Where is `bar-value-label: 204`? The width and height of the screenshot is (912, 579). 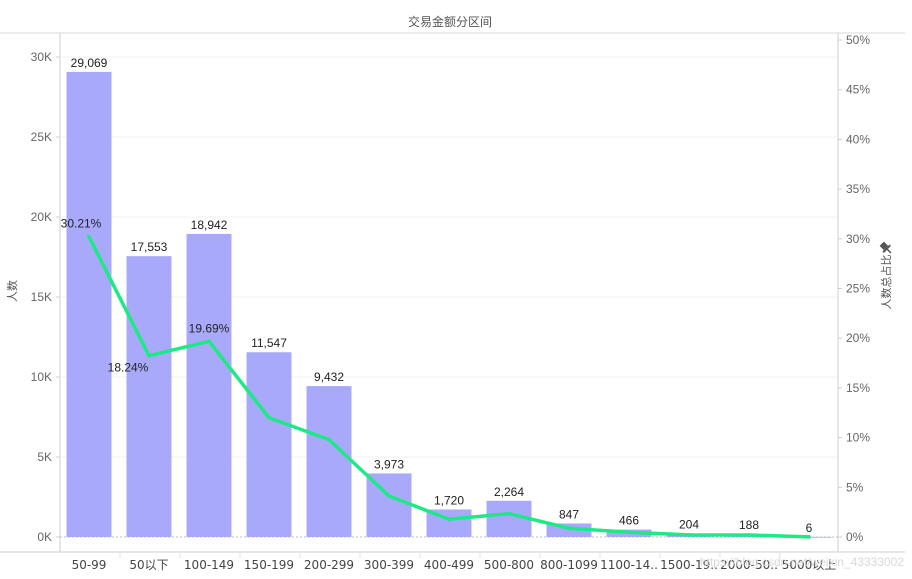
bar-value-label: 204 is located at coordinates (689, 525).